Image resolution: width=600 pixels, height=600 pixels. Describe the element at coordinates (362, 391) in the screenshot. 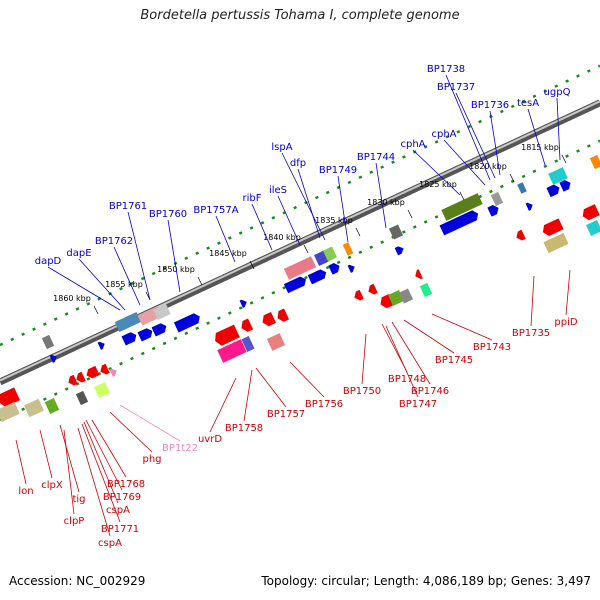

I see `gene-label: BP1750` at that location.